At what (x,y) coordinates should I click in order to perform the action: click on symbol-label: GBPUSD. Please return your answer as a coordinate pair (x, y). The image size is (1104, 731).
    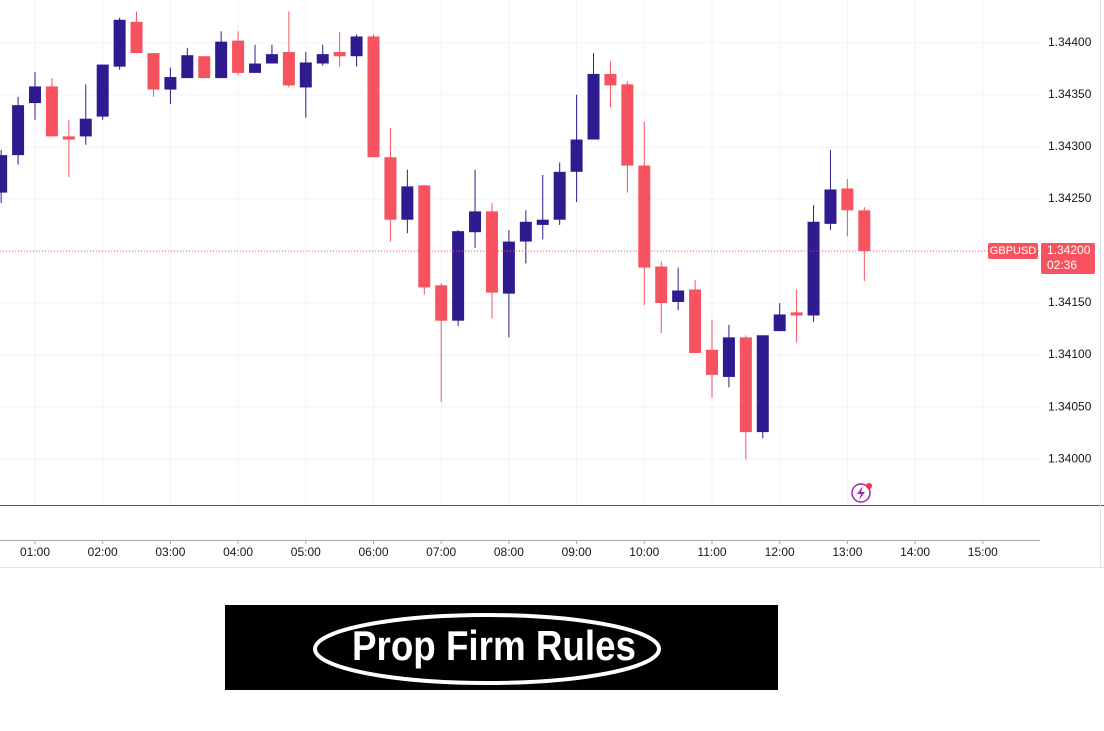
    Looking at the image, I should click on (1013, 251).